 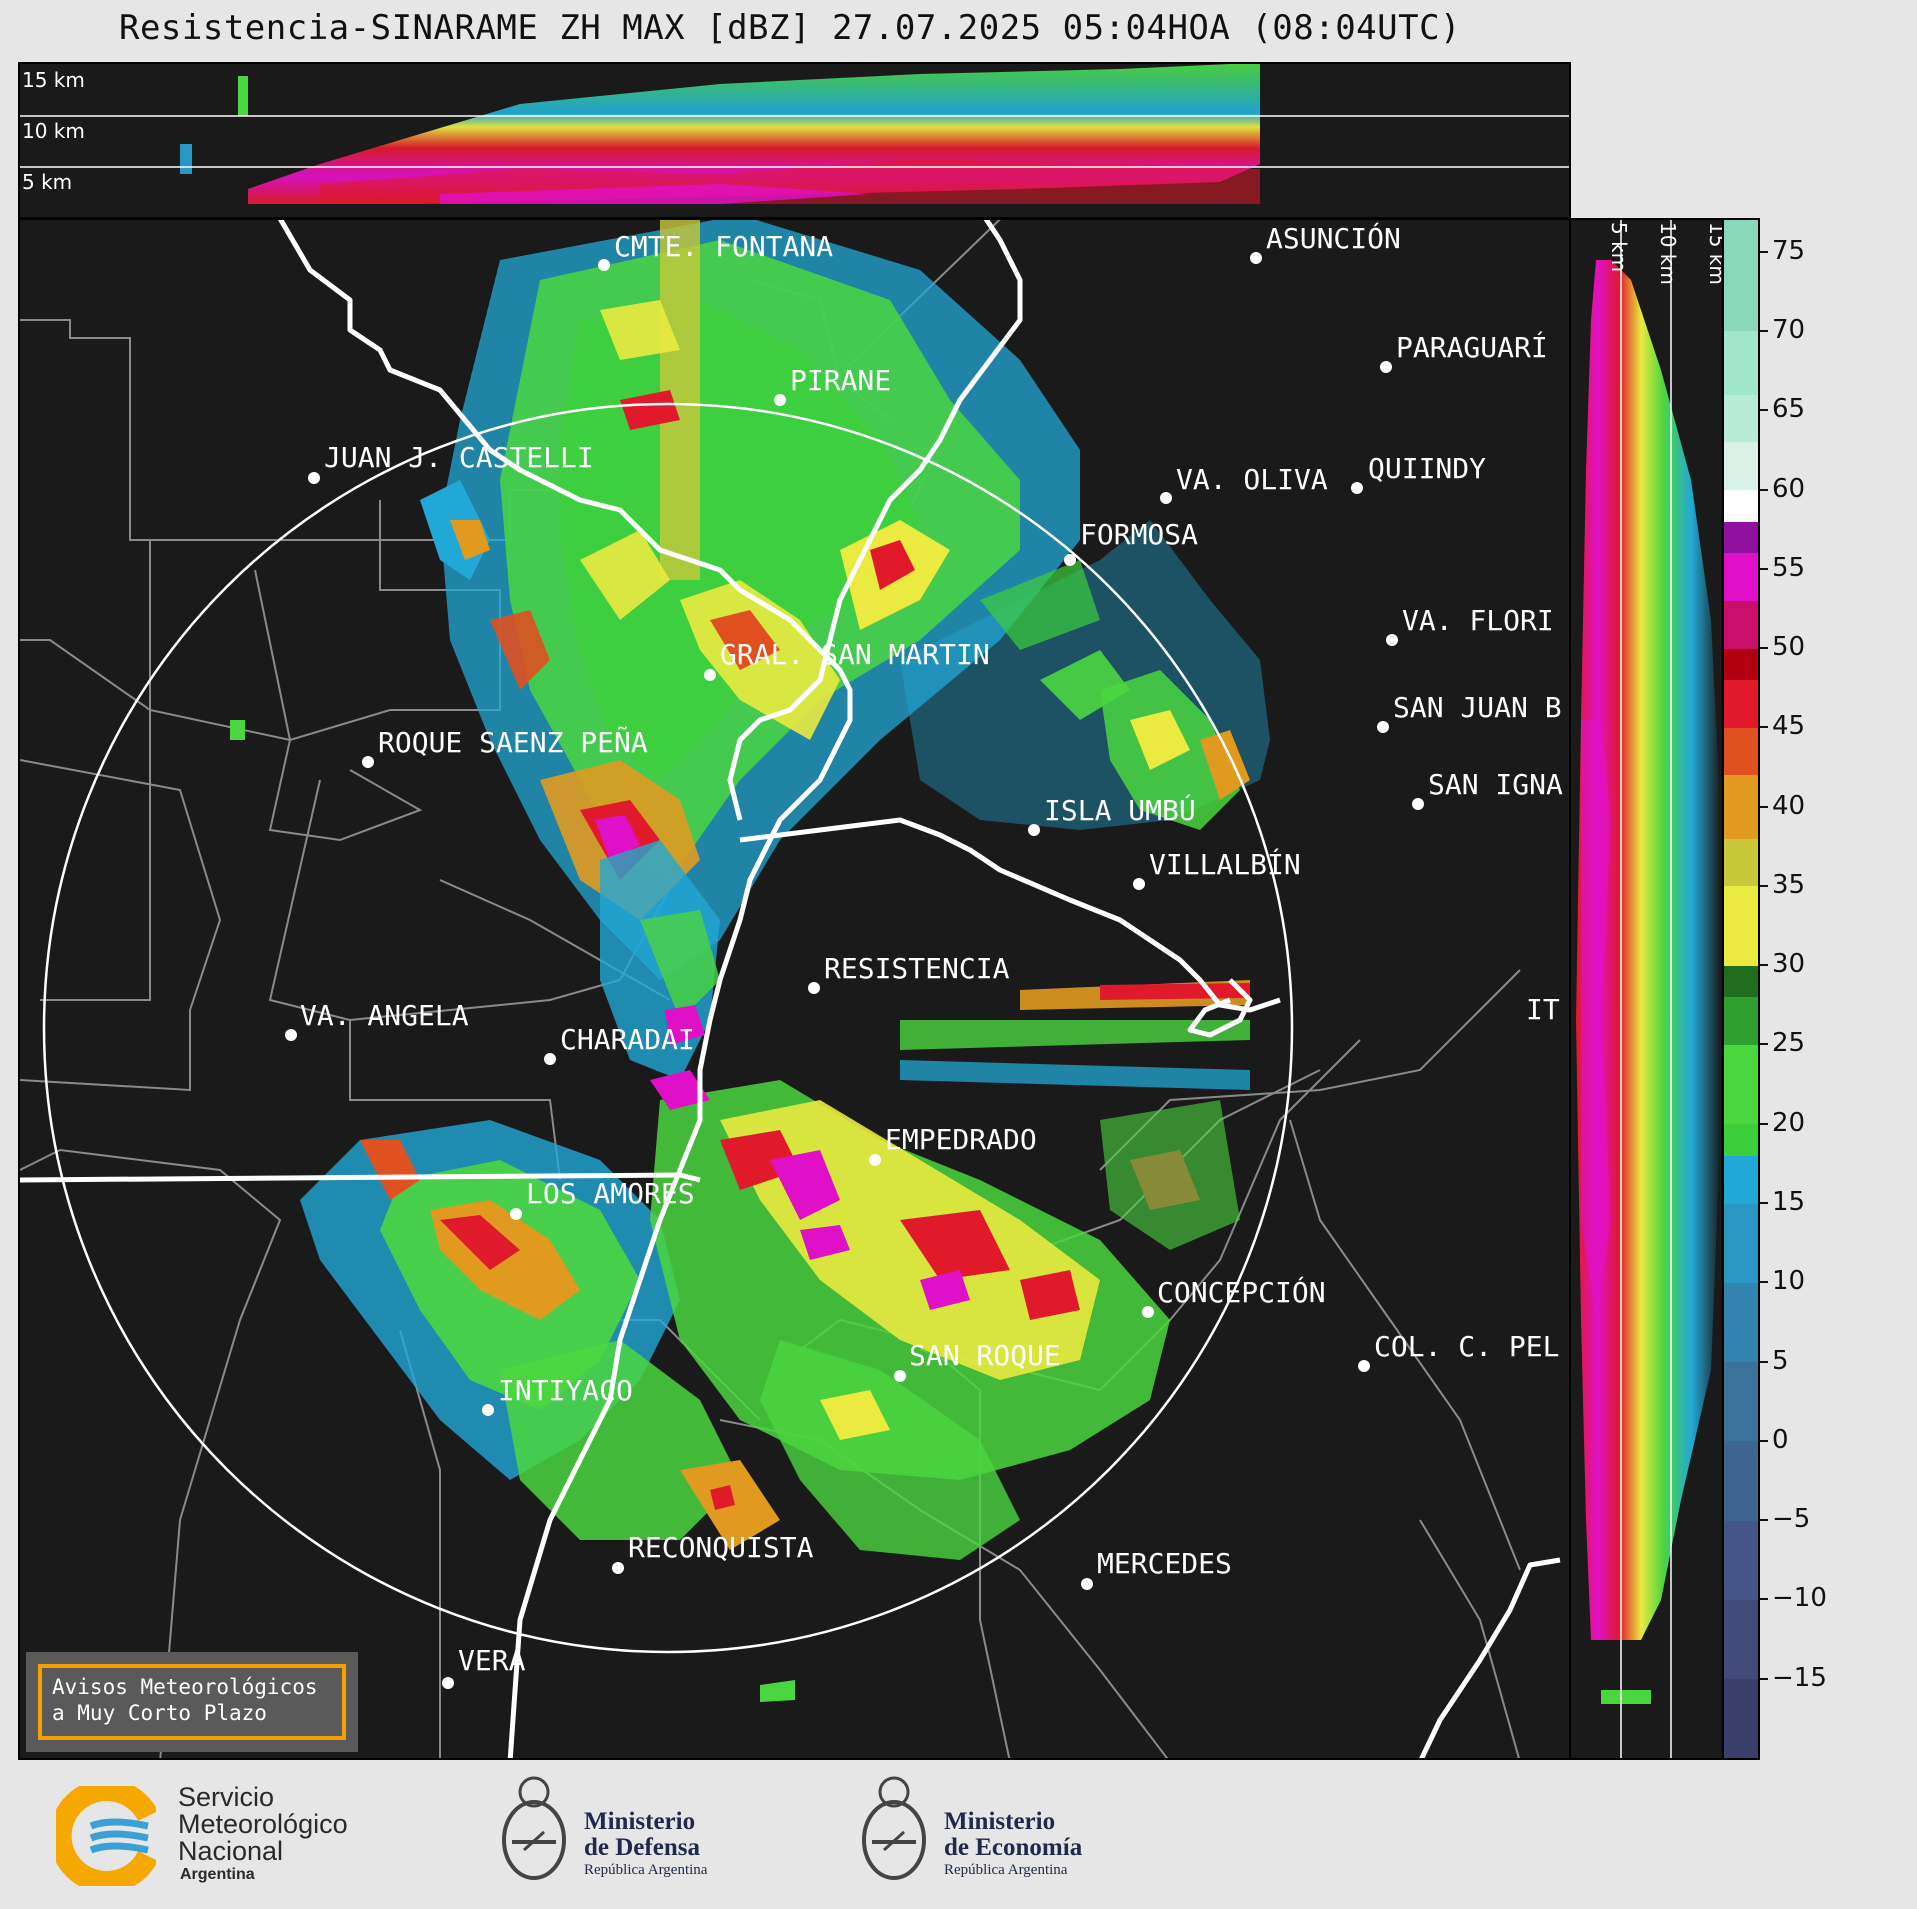 I want to click on city-label: COL. C. PEL, so click(x=1466, y=1346).